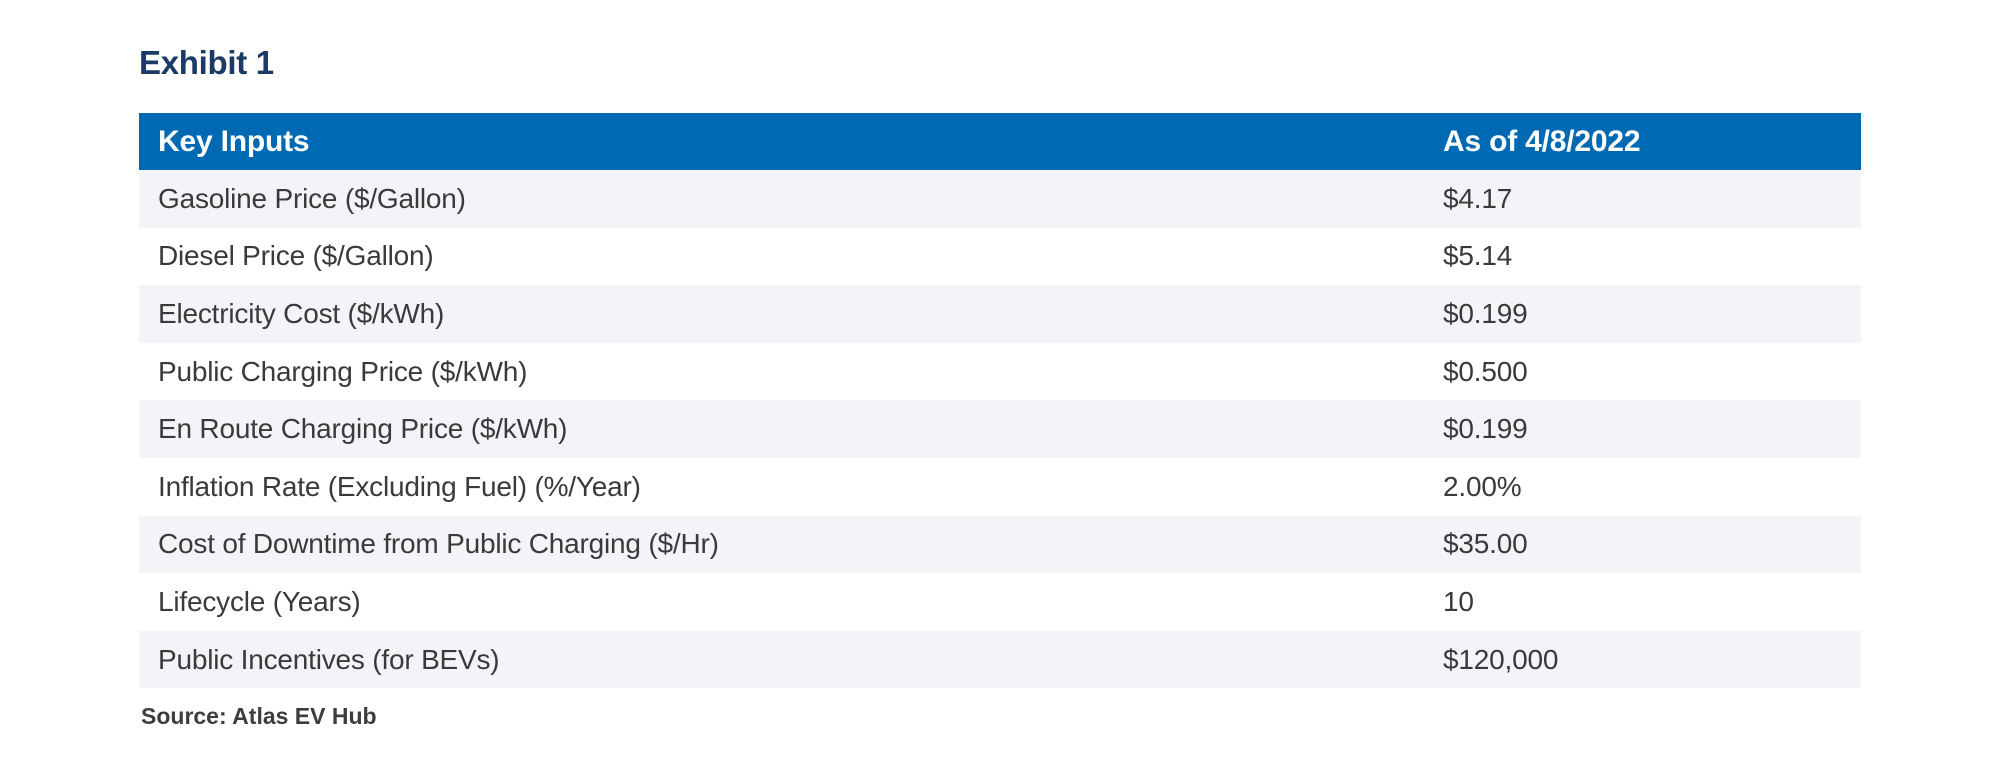  Describe the element at coordinates (1000, 199) in the screenshot. I see `table-row: Gasoline Price ($/Gallon) $4.17` at that location.